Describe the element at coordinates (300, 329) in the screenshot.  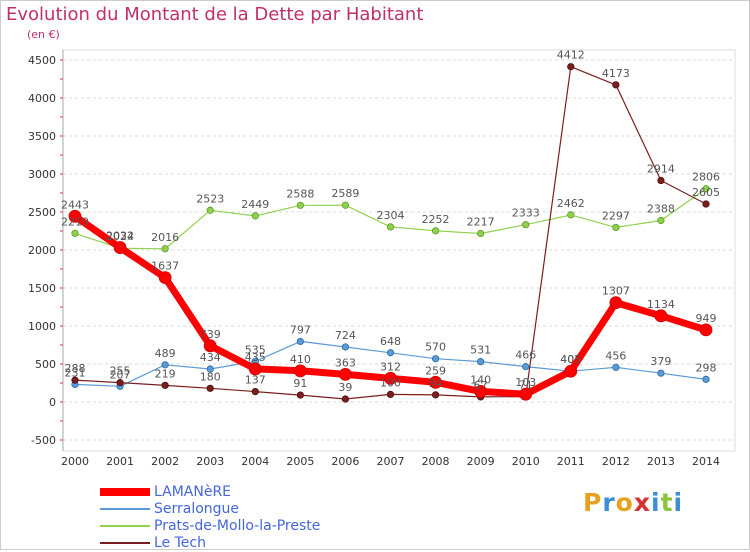
I see `data-label: 797` at that location.